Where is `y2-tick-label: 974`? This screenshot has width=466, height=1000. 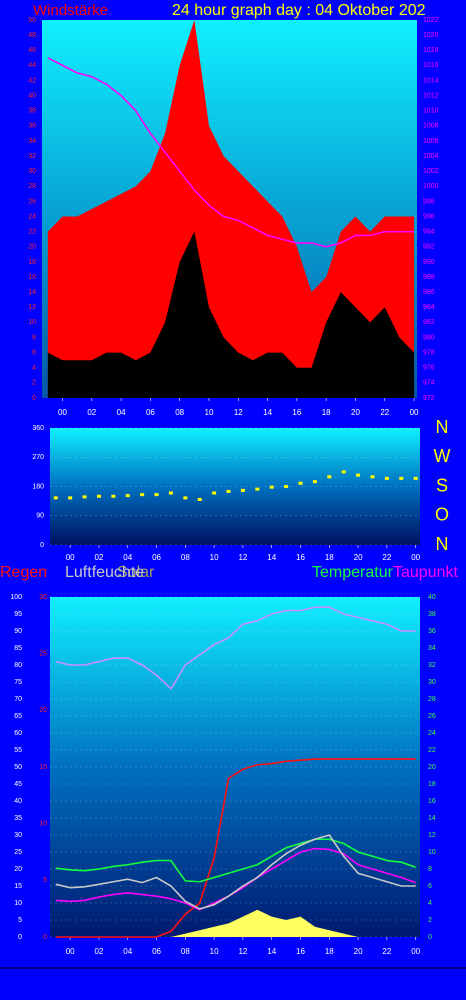
y2-tick-label: 974 is located at coordinates (429, 383).